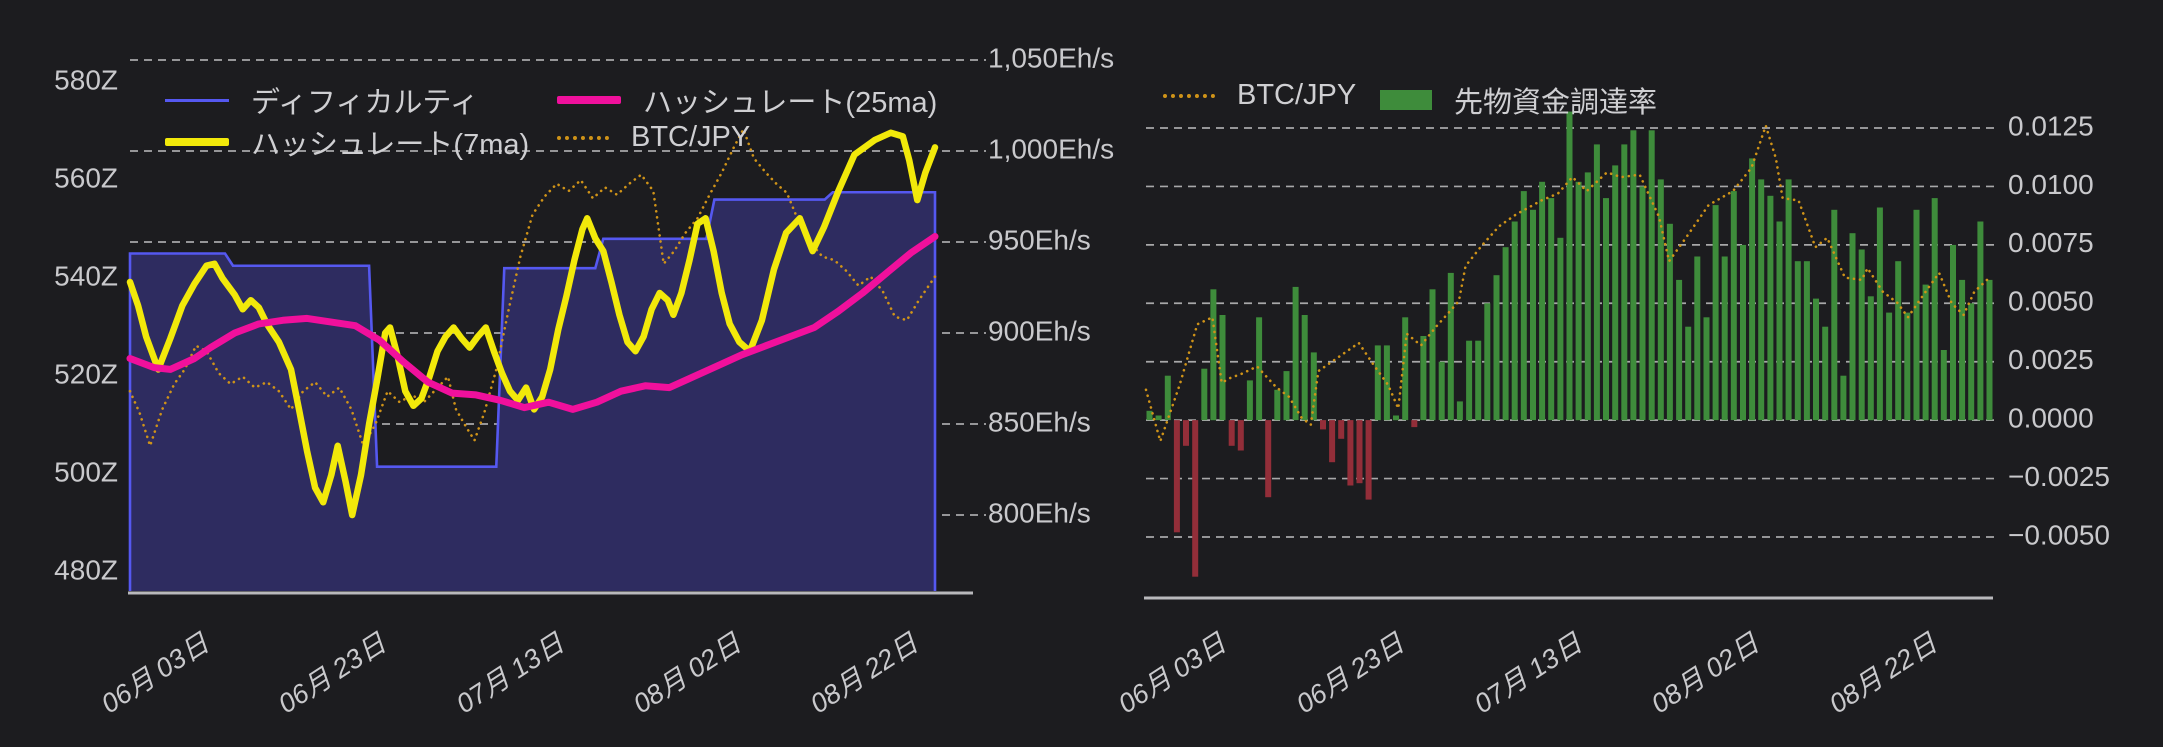 Image resolution: width=2163 pixels, height=747 pixels. I want to click on svg-text: 1,050Eh/s, so click(1051, 57).